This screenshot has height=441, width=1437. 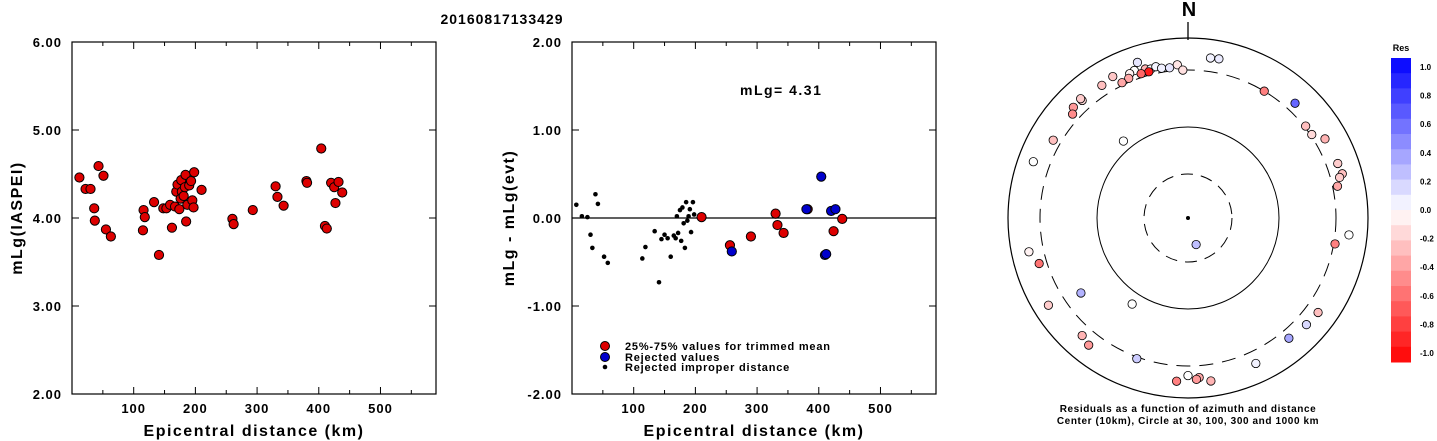 What do you see at coordinates (257, 408) in the screenshot?
I see `plot1-x-tick-label: 300` at bounding box center [257, 408].